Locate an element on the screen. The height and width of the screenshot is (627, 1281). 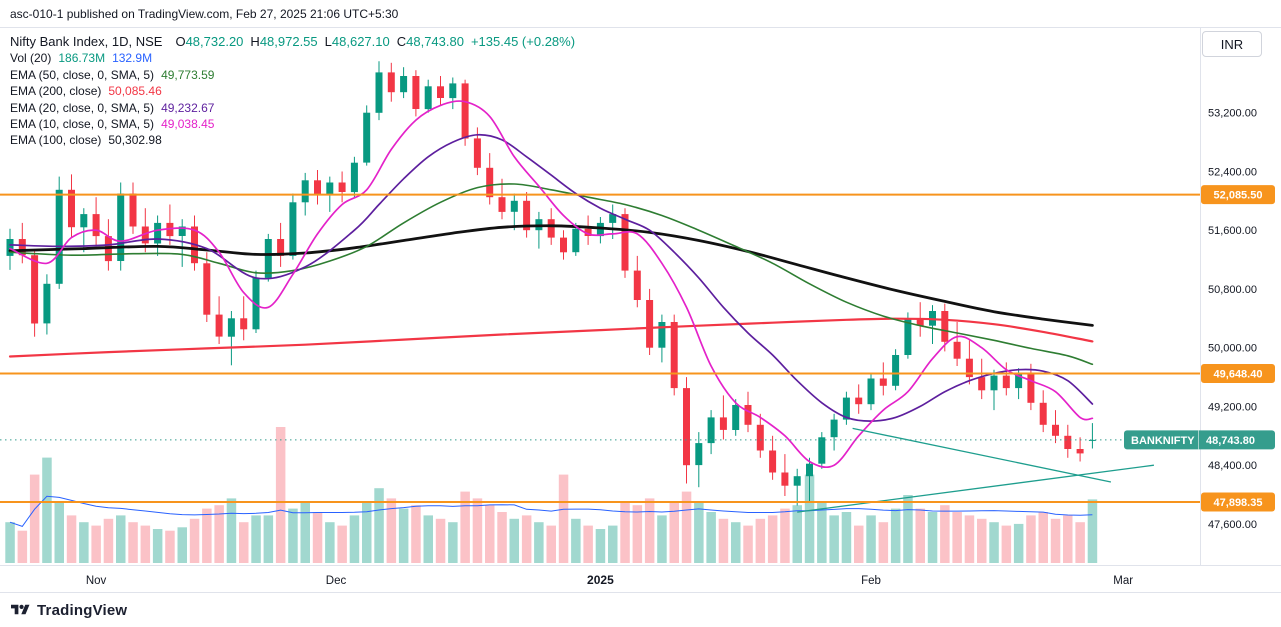
svg-text: 50,800.00 is located at coordinates (1232, 290).